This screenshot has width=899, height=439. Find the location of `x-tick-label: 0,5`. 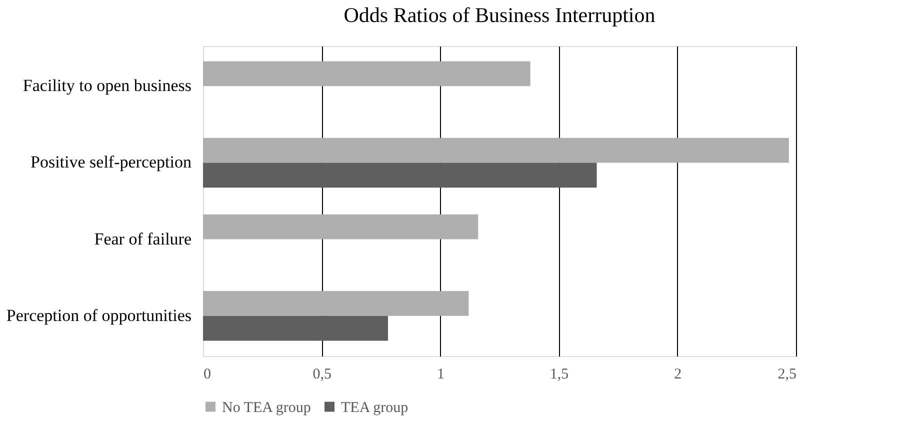

x-tick-label: 0,5 is located at coordinates (322, 374).